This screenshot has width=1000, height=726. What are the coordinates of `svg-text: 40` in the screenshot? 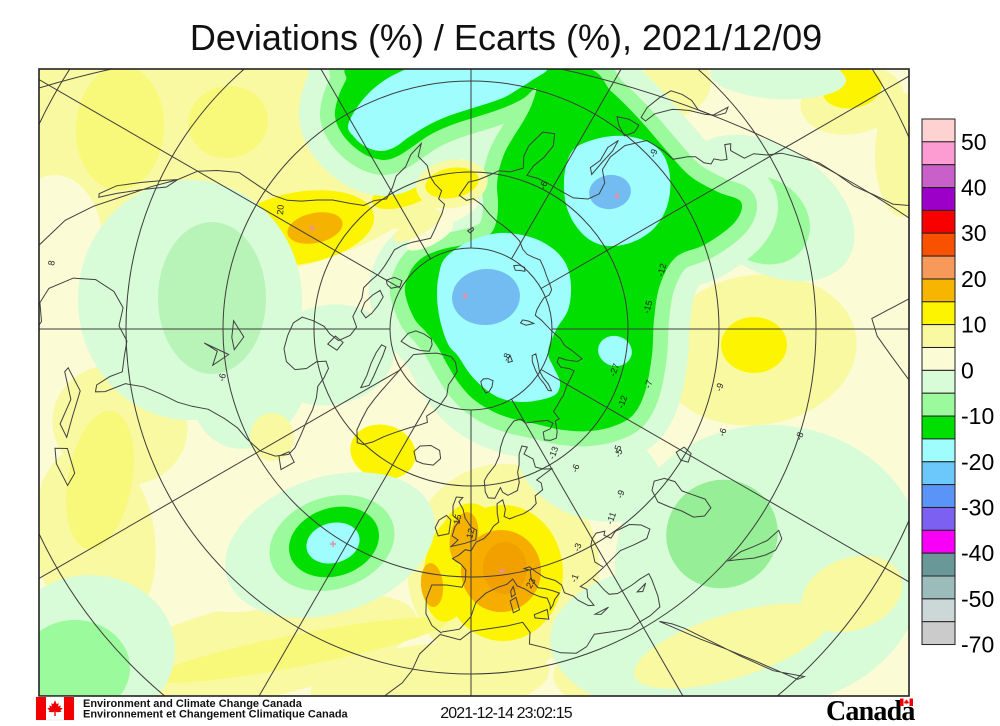 It's located at (974, 188).